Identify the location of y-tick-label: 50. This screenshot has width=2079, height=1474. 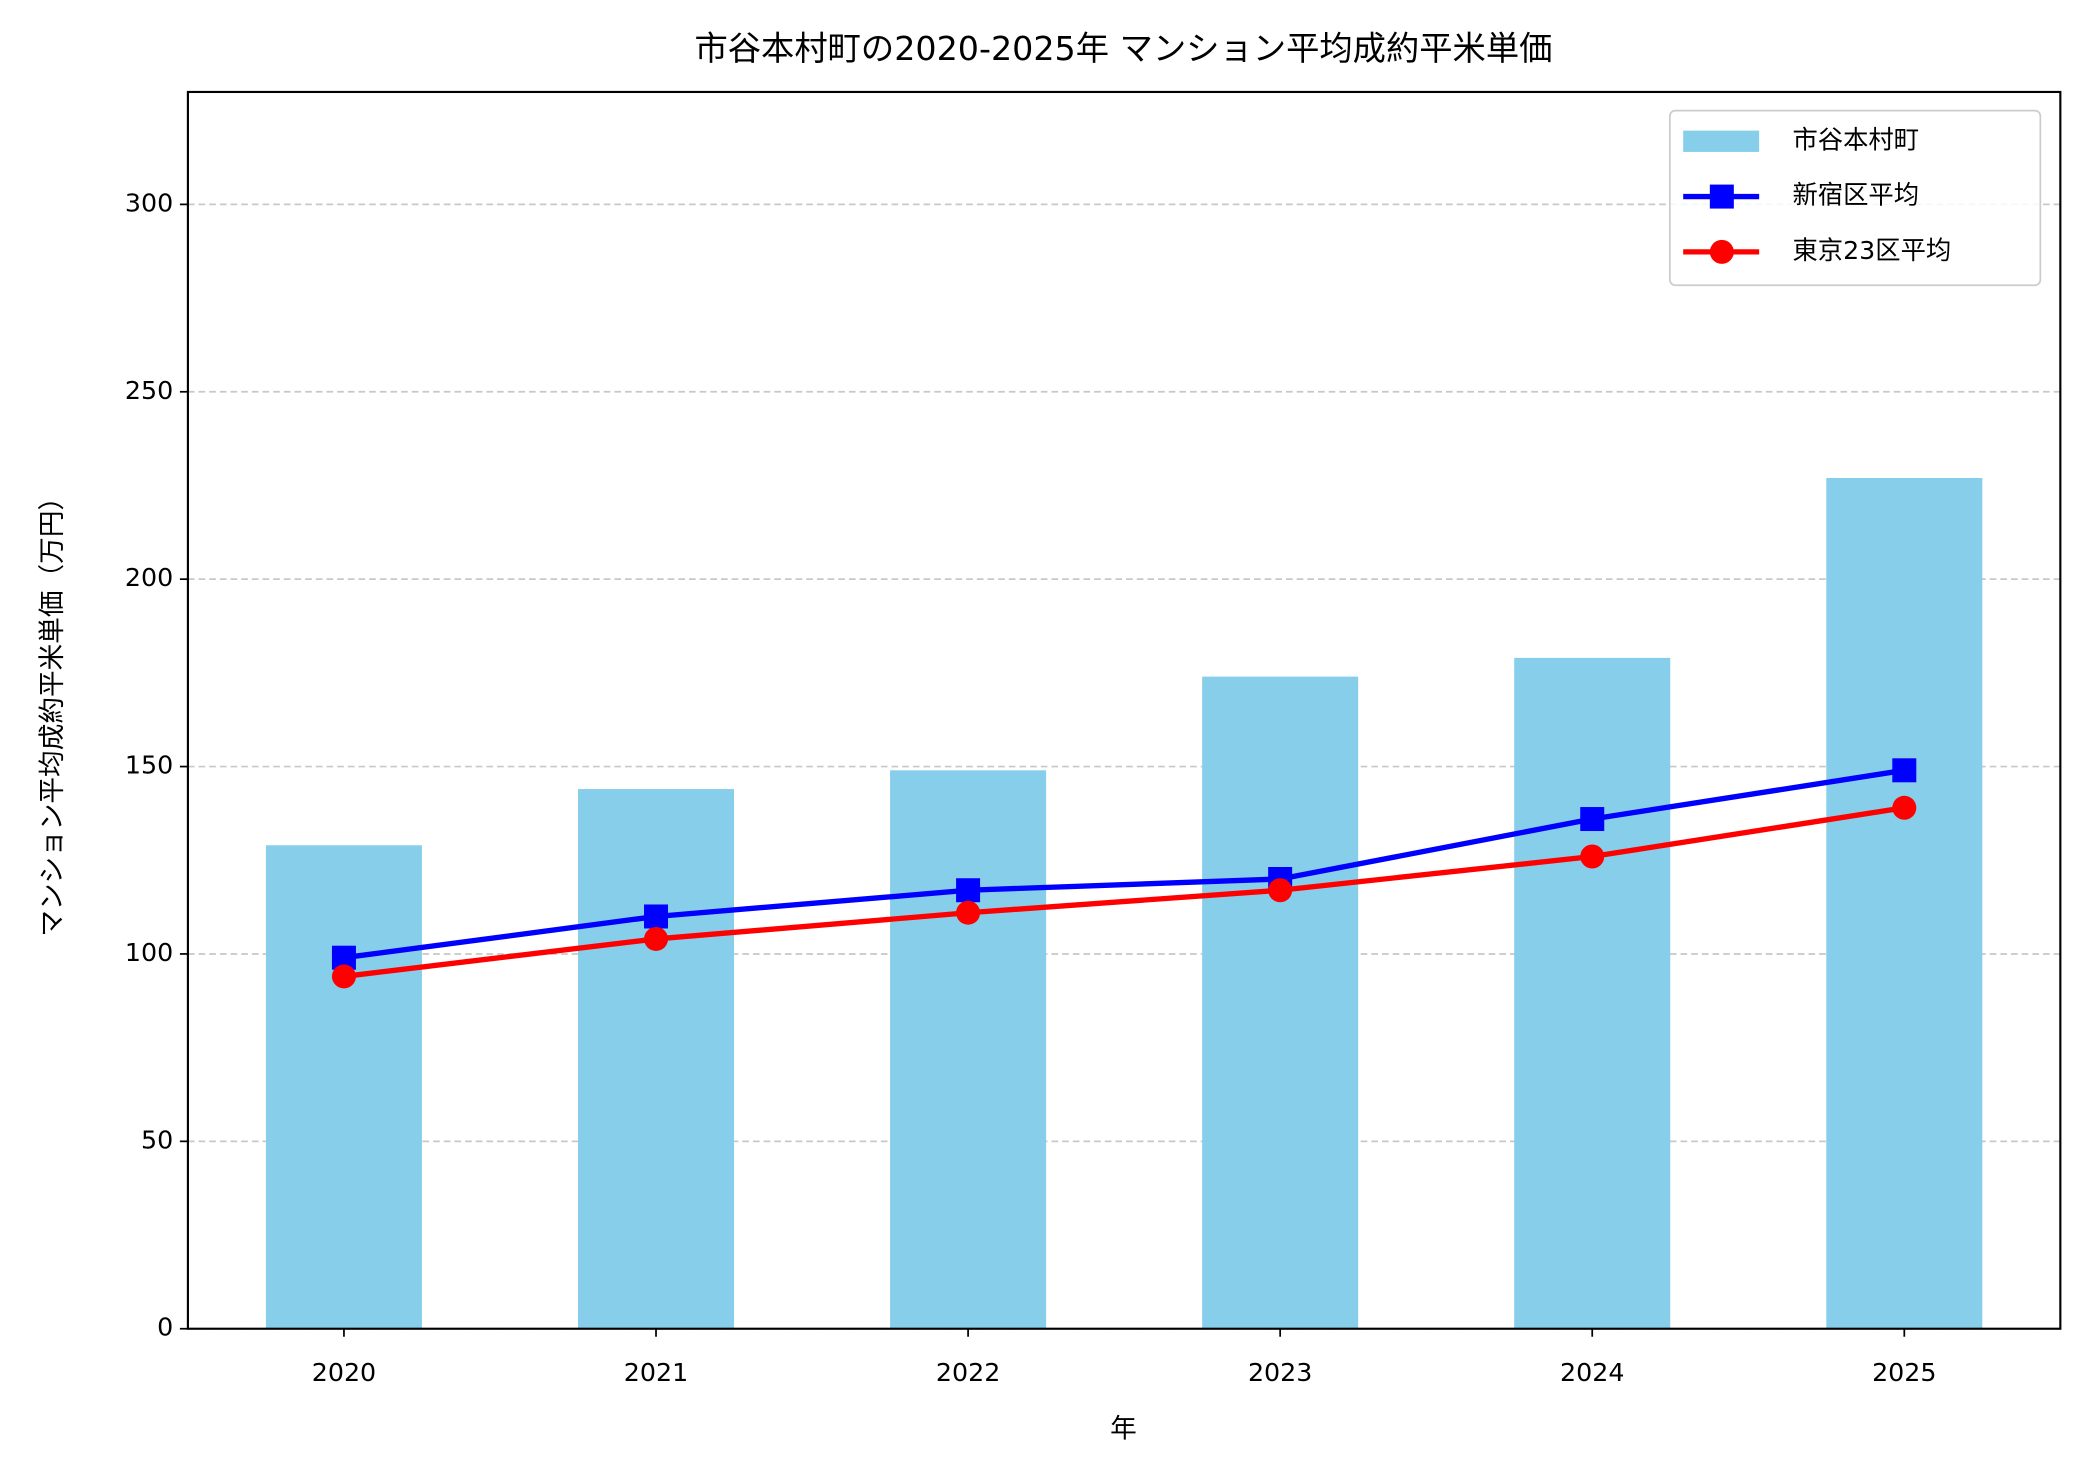
(157, 1139).